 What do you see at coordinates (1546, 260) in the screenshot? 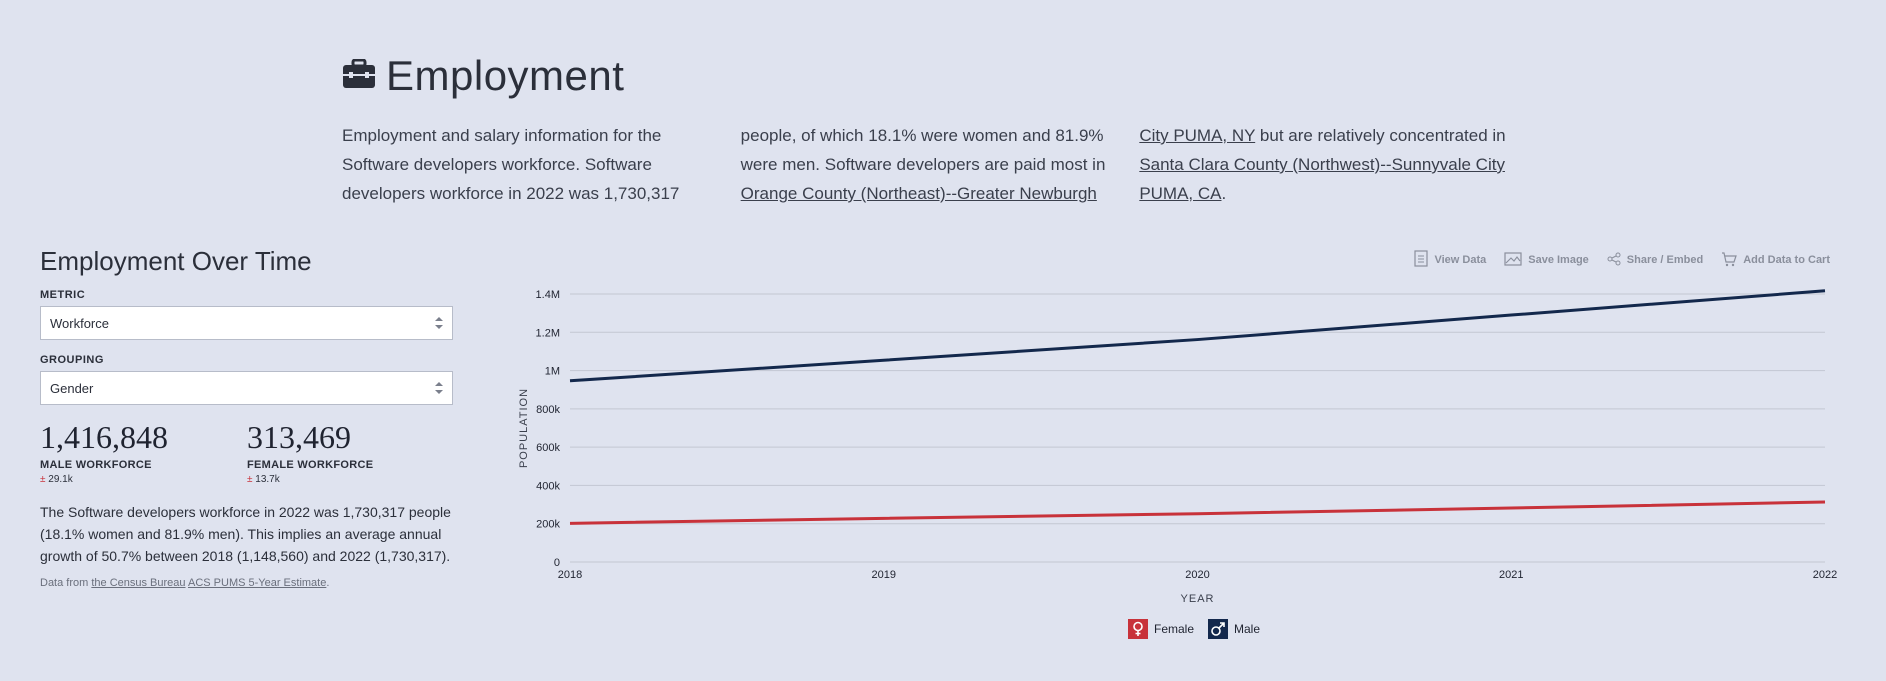
I see `save-image-button: Save Image` at bounding box center [1546, 260].